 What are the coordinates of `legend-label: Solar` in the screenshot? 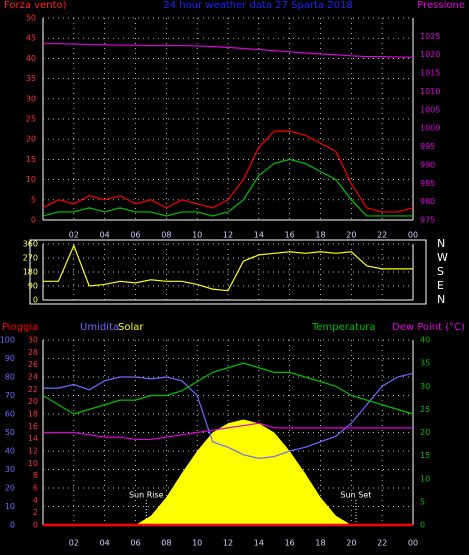 It's located at (131, 327).